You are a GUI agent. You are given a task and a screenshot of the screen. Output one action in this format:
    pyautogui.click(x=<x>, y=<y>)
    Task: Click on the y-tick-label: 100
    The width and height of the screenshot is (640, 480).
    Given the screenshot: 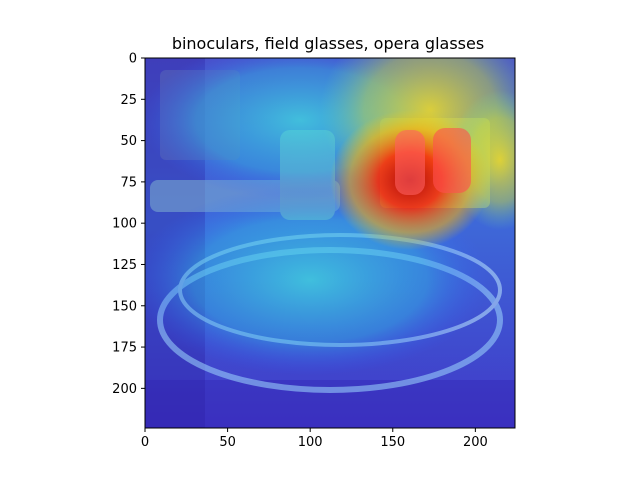 What is the action you would take?
    pyautogui.click(x=124, y=224)
    